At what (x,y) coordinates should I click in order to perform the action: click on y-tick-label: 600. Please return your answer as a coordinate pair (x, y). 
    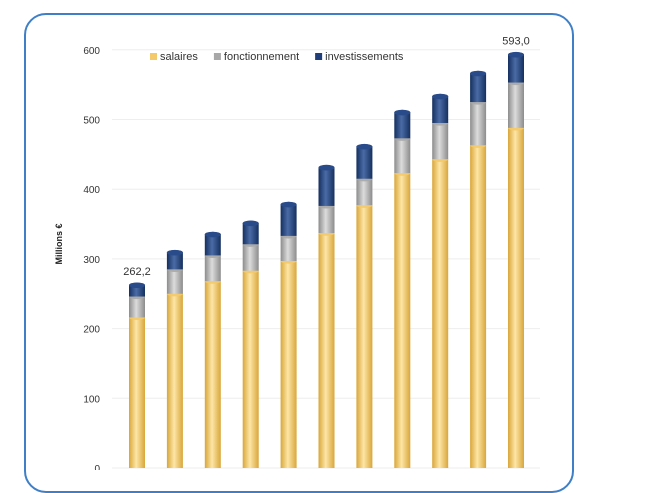
    Looking at the image, I should click on (91, 51).